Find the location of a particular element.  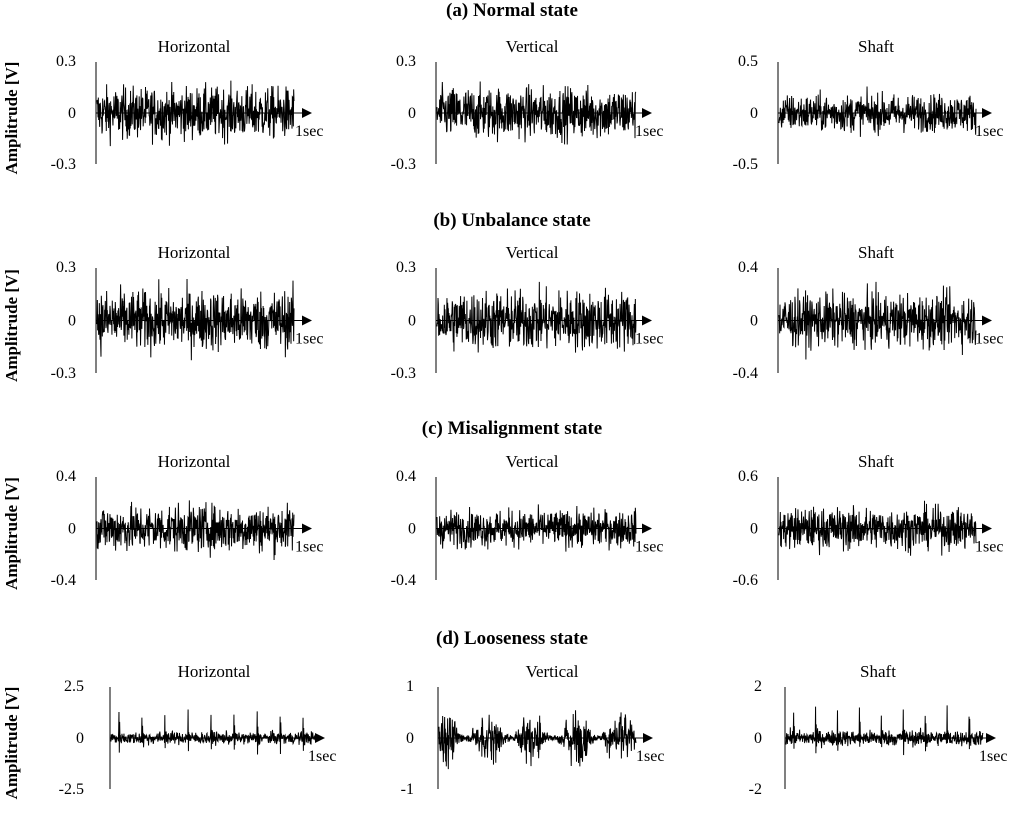

panel-shaft: Shaft 0.5 0 -0.5 1sec is located at coordinates (868, 105).